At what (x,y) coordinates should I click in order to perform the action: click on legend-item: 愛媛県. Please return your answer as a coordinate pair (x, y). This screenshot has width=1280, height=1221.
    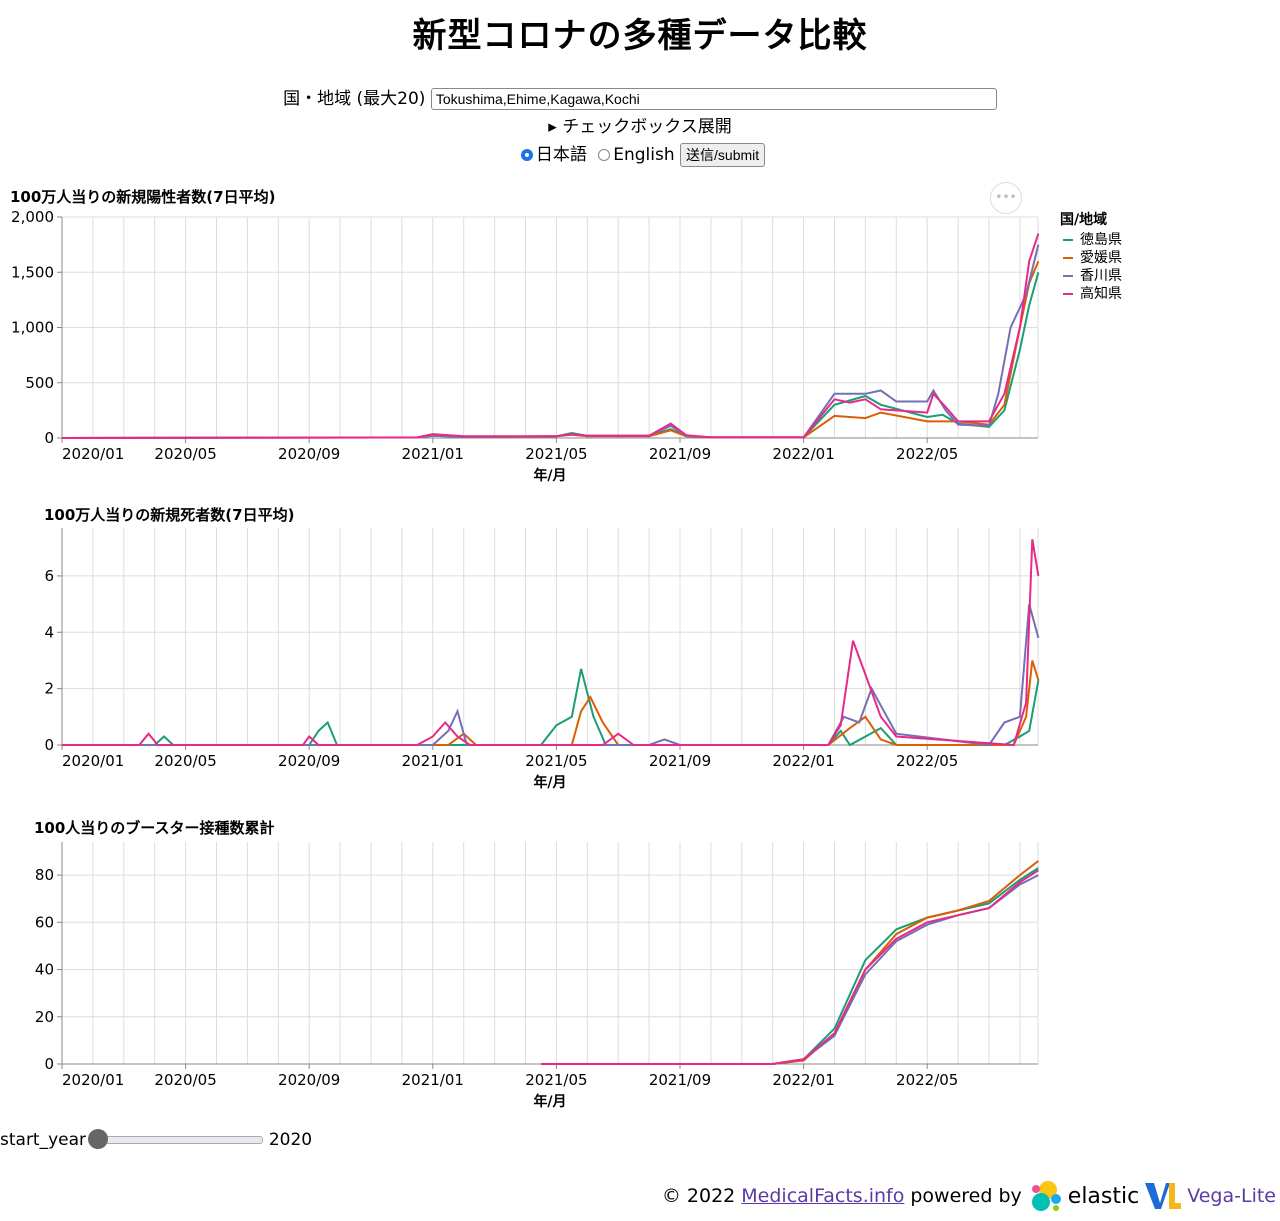
    Looking at the image, I should click on (1091, 258).